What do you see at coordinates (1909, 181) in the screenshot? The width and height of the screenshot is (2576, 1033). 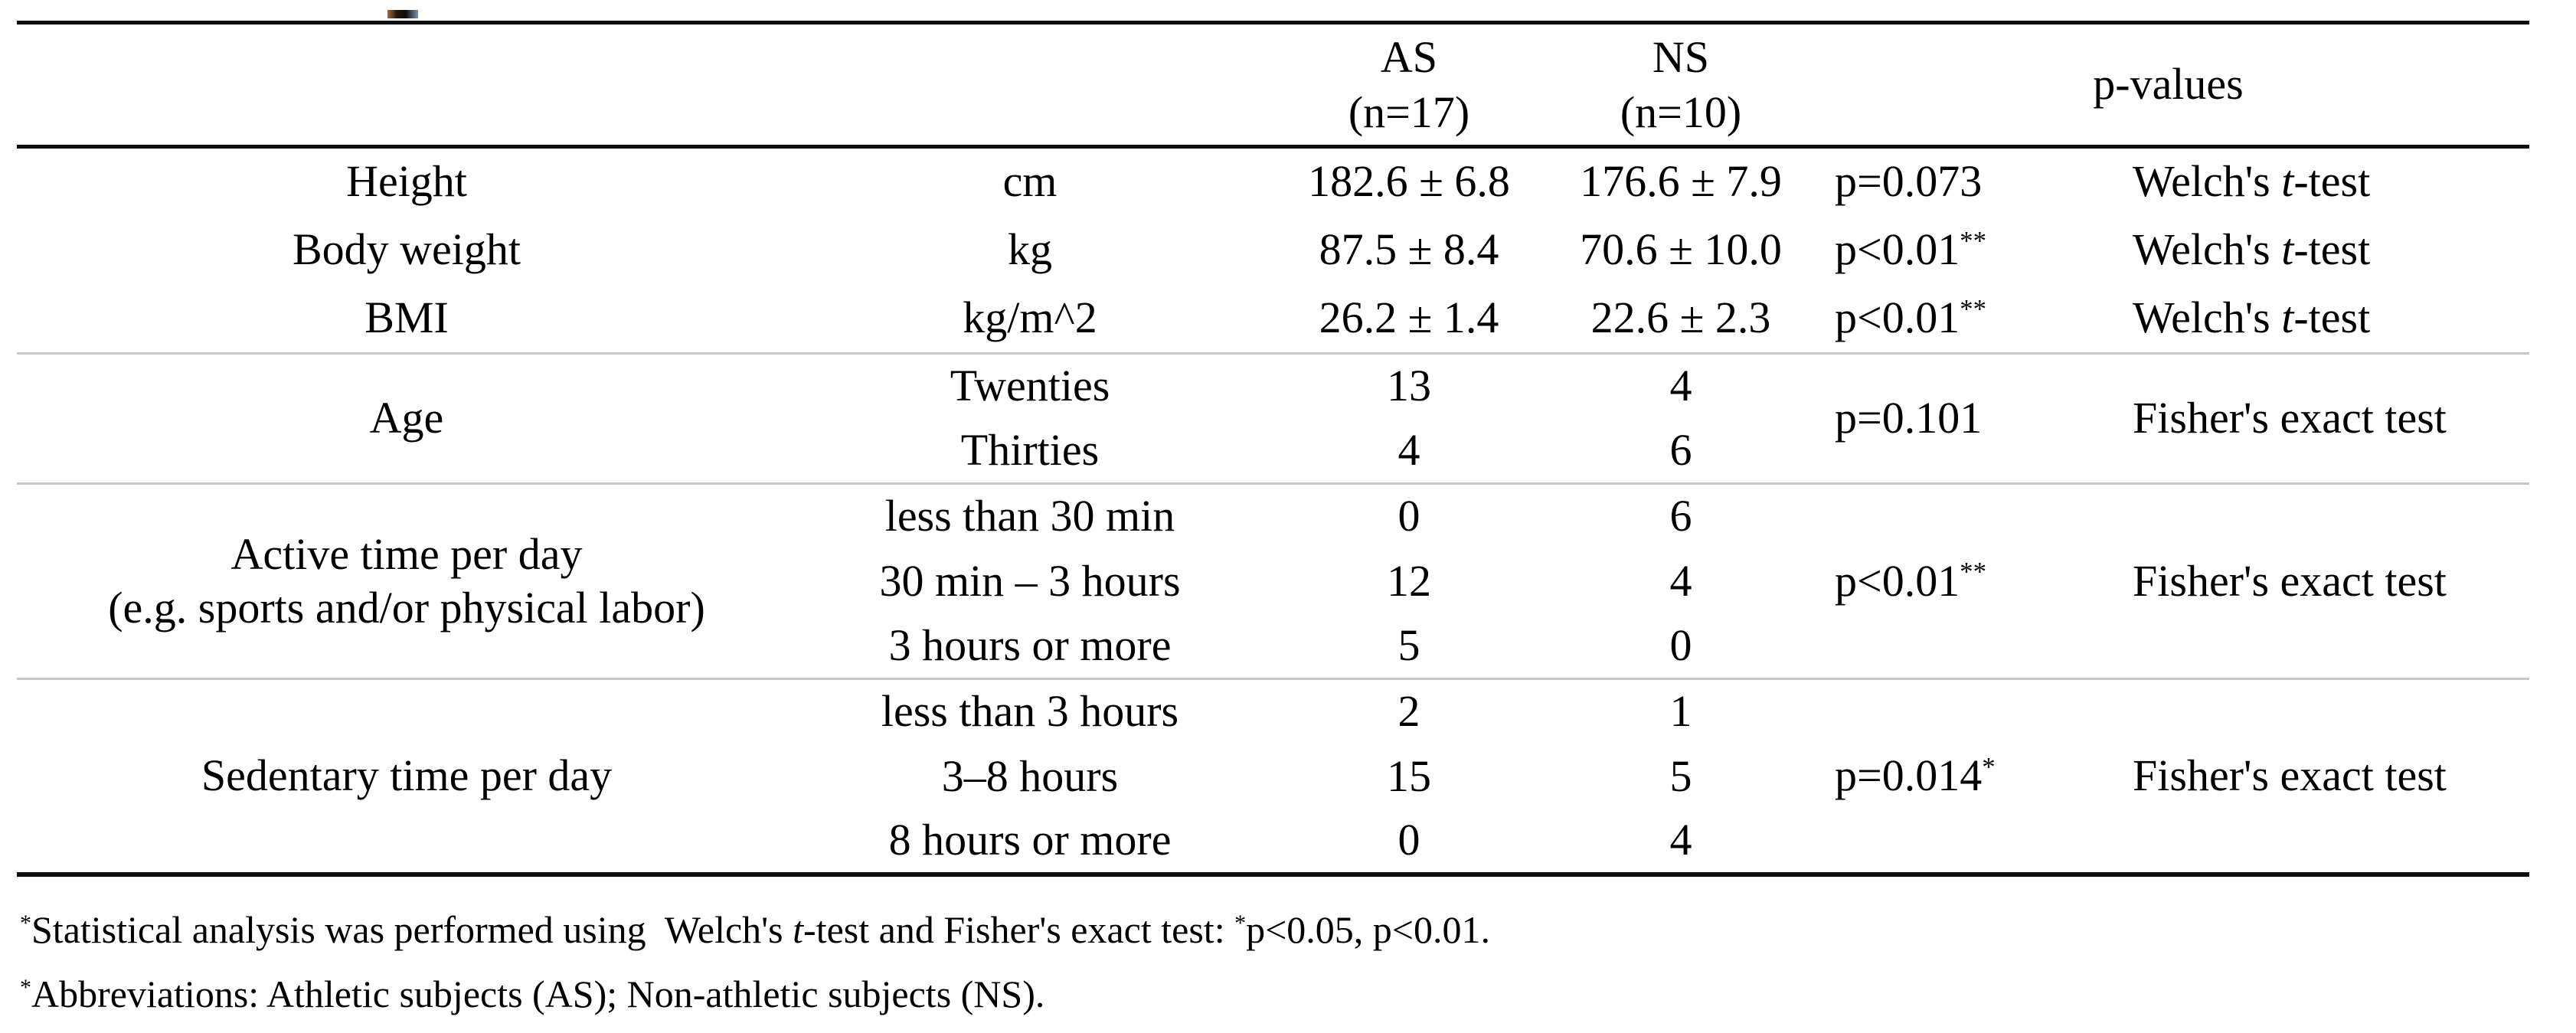 I see `p-text: p=0.073` at bounding box center [1909, 181].